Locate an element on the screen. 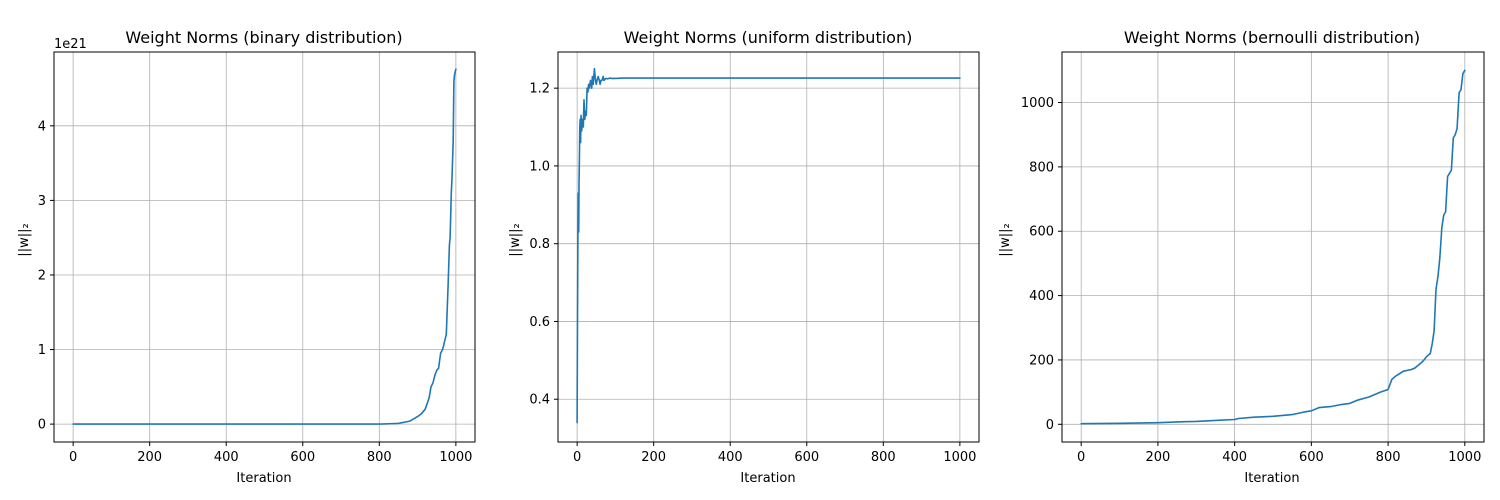  y-tick-label: 1000 is located at coordinates (1037, 103).